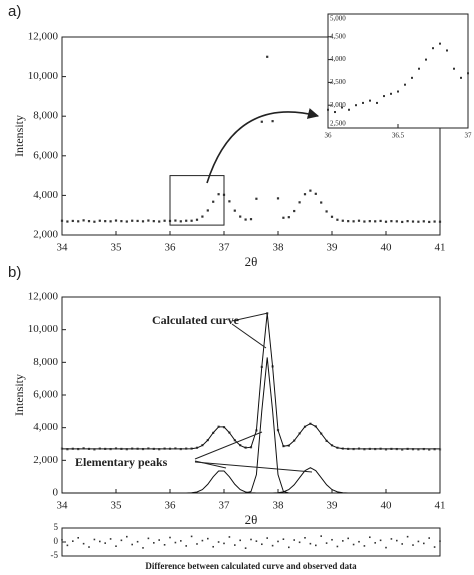 Image resolution: width=474 pixels, height=575 pixels. I want to click on x-tick-label: 36.5, so click(398, 136).